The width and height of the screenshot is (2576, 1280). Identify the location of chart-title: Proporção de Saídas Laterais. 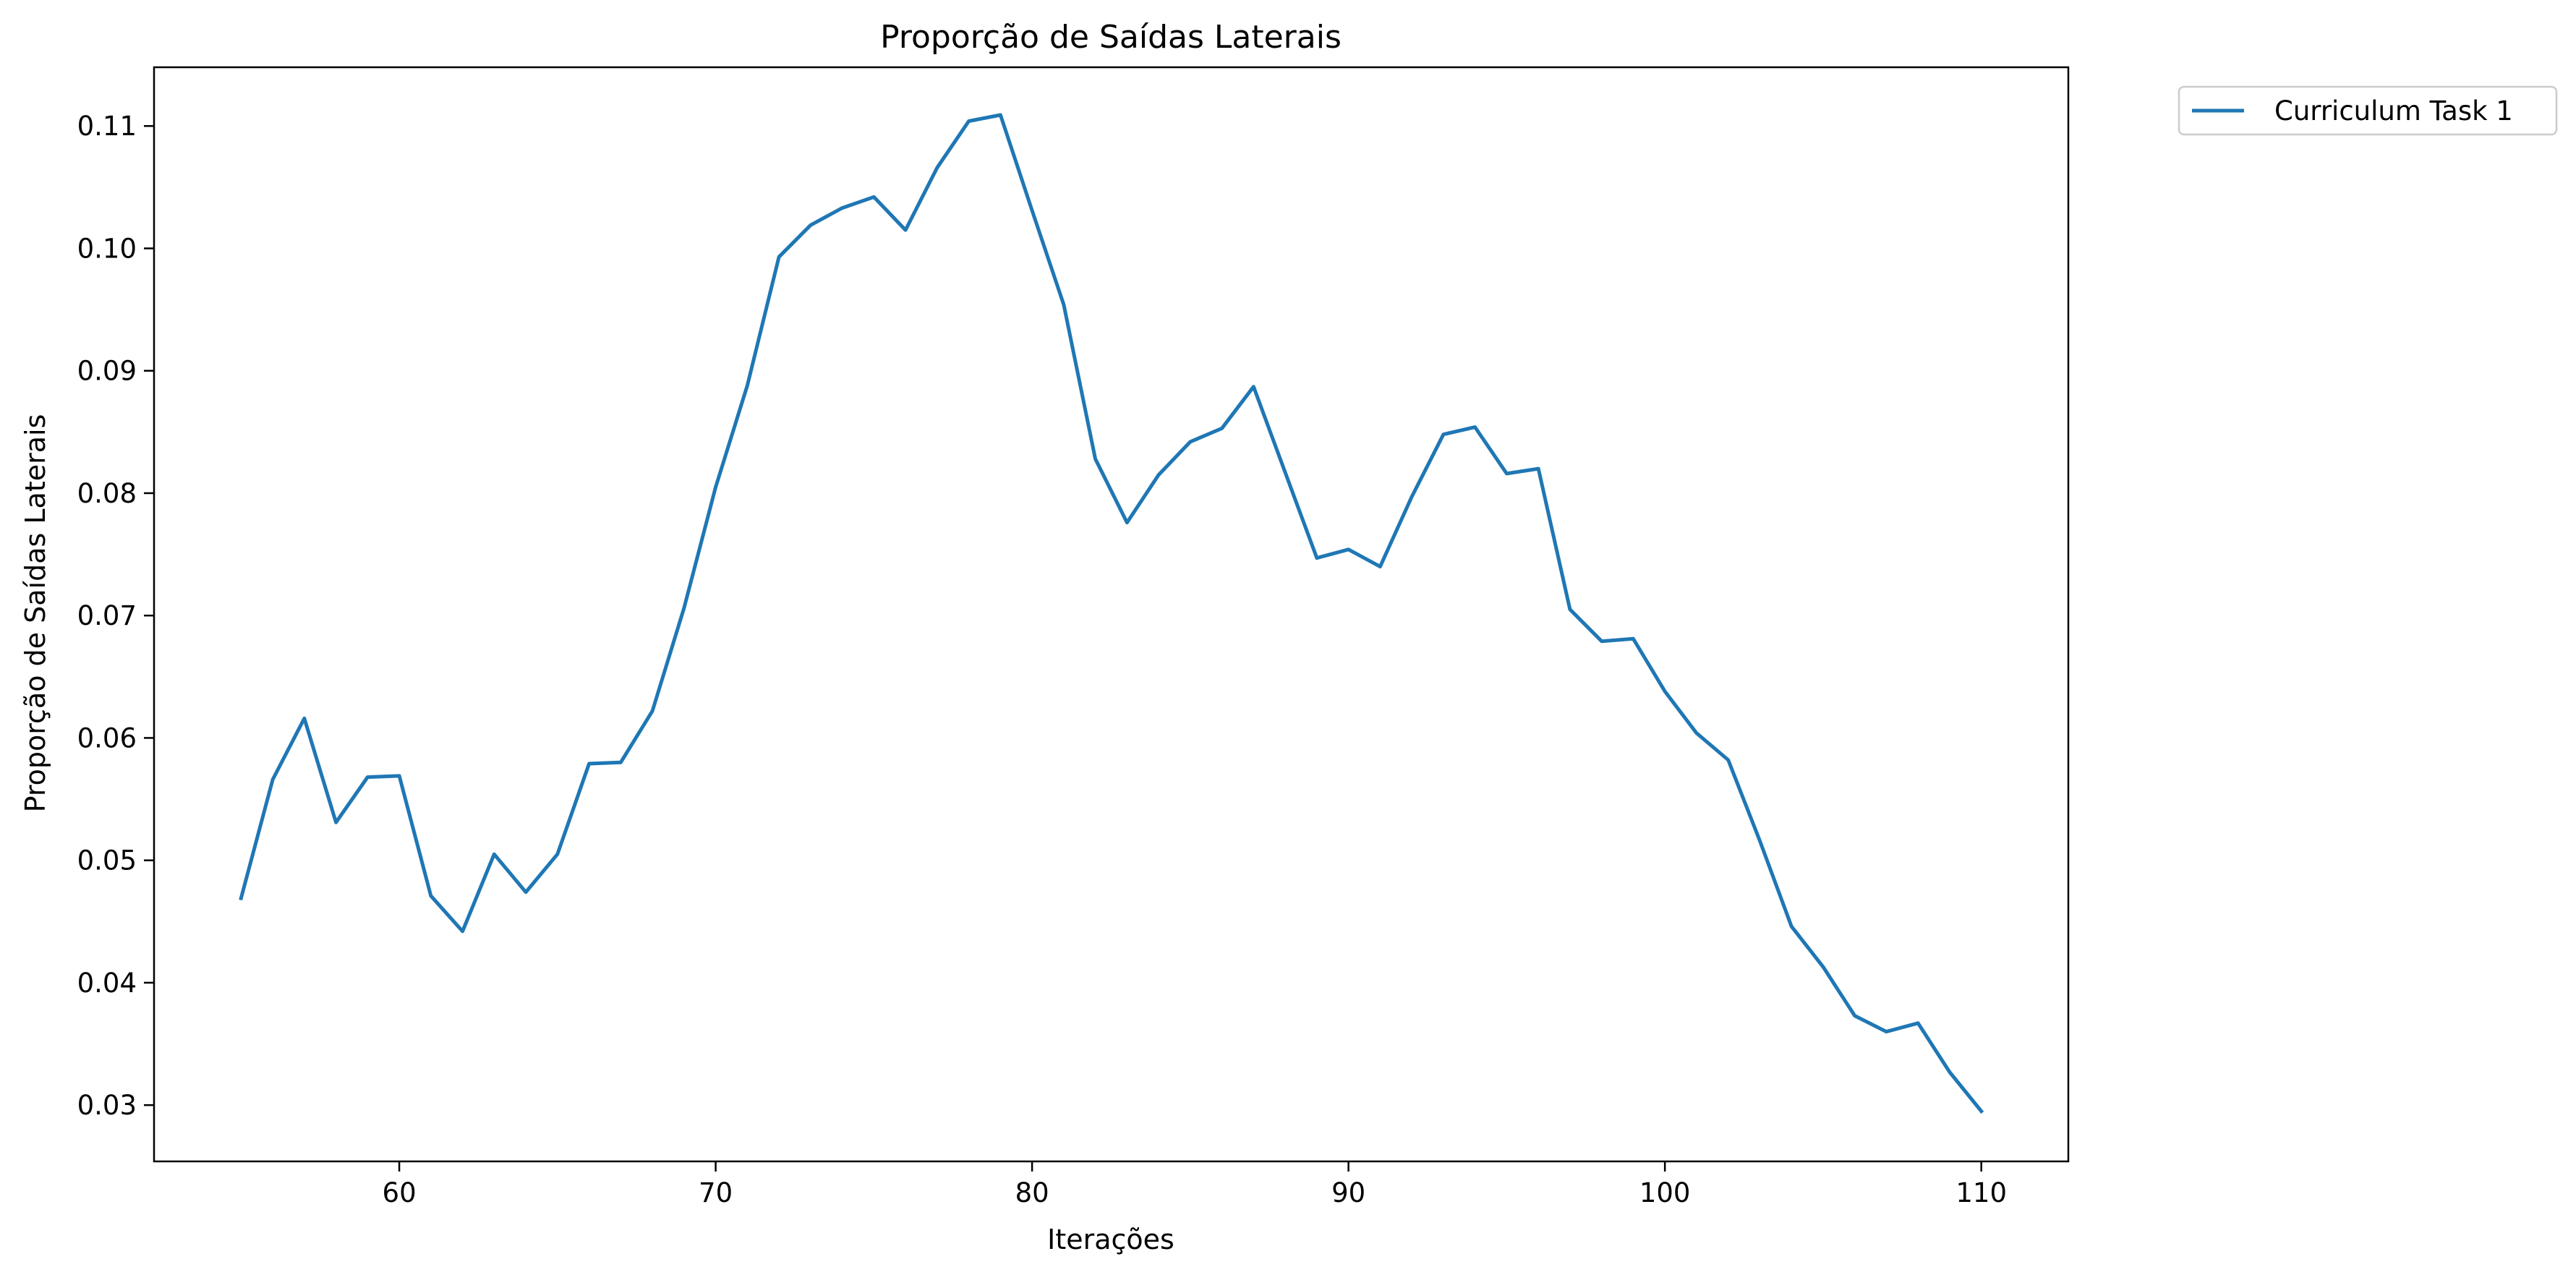
(1111, 37).